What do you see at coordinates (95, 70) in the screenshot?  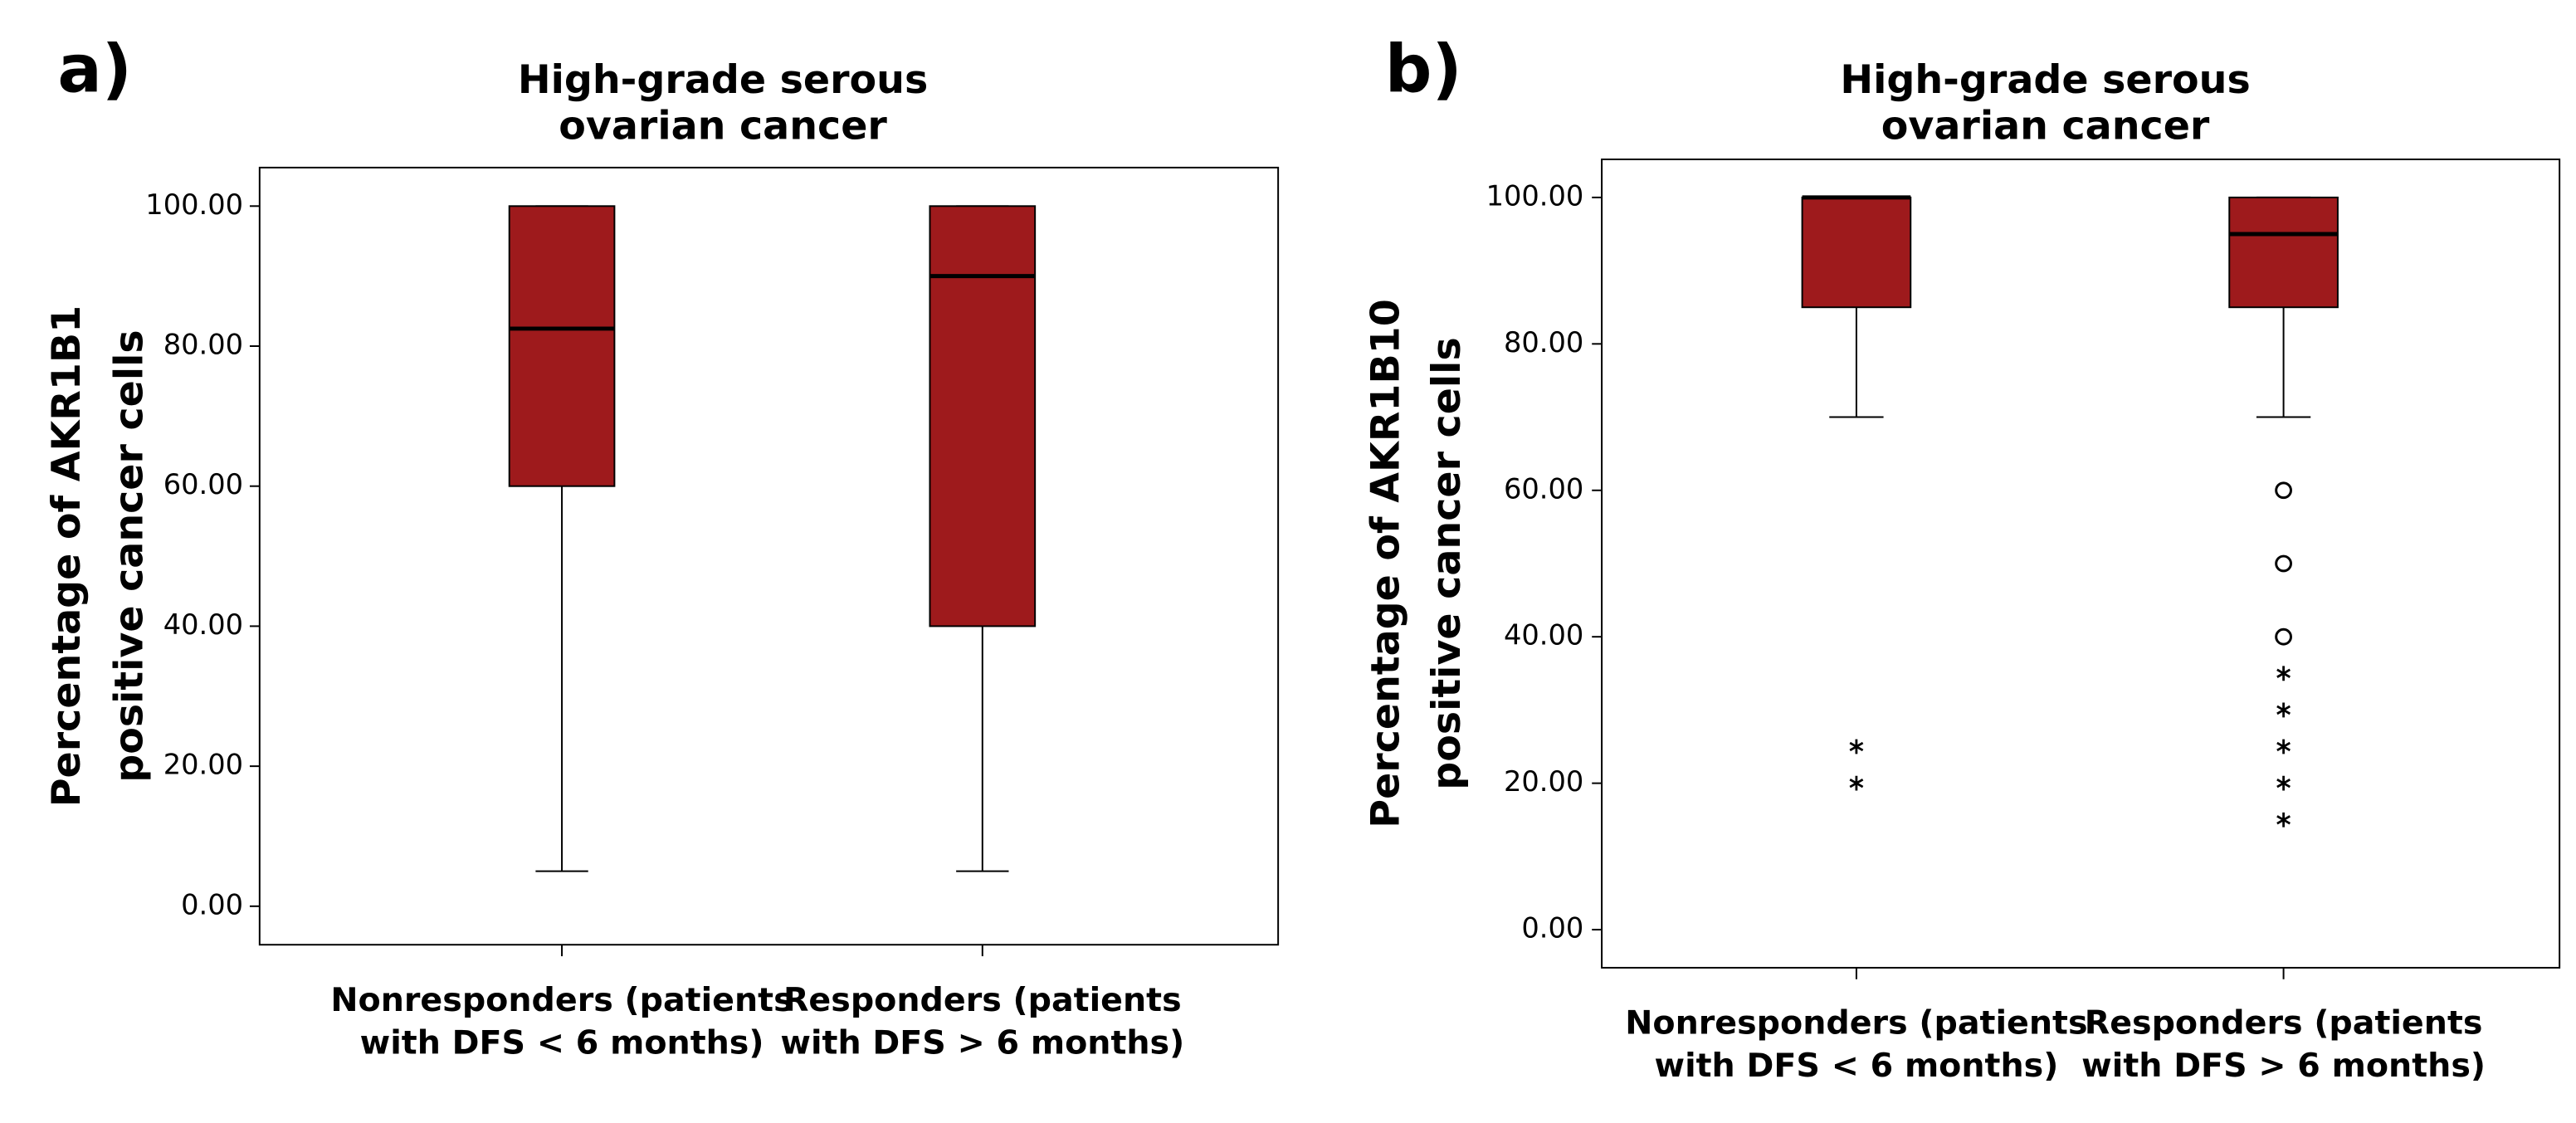 I see `panel-label: a)` at bounding box center [95, 70].